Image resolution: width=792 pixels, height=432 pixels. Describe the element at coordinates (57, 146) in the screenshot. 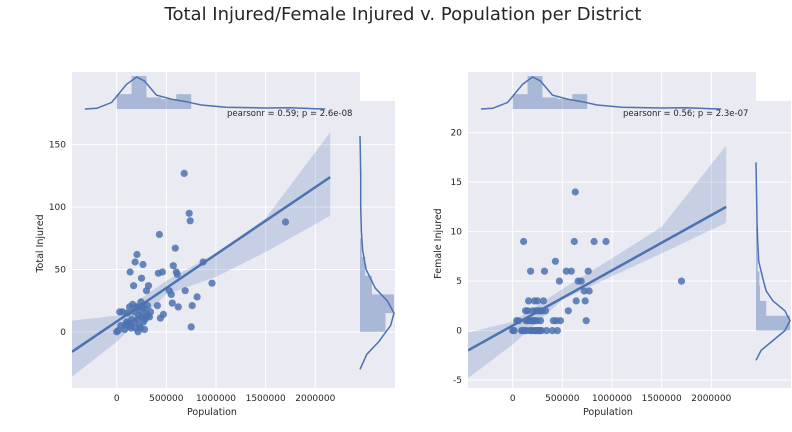

I see `y-tick-label: 150` at that location.